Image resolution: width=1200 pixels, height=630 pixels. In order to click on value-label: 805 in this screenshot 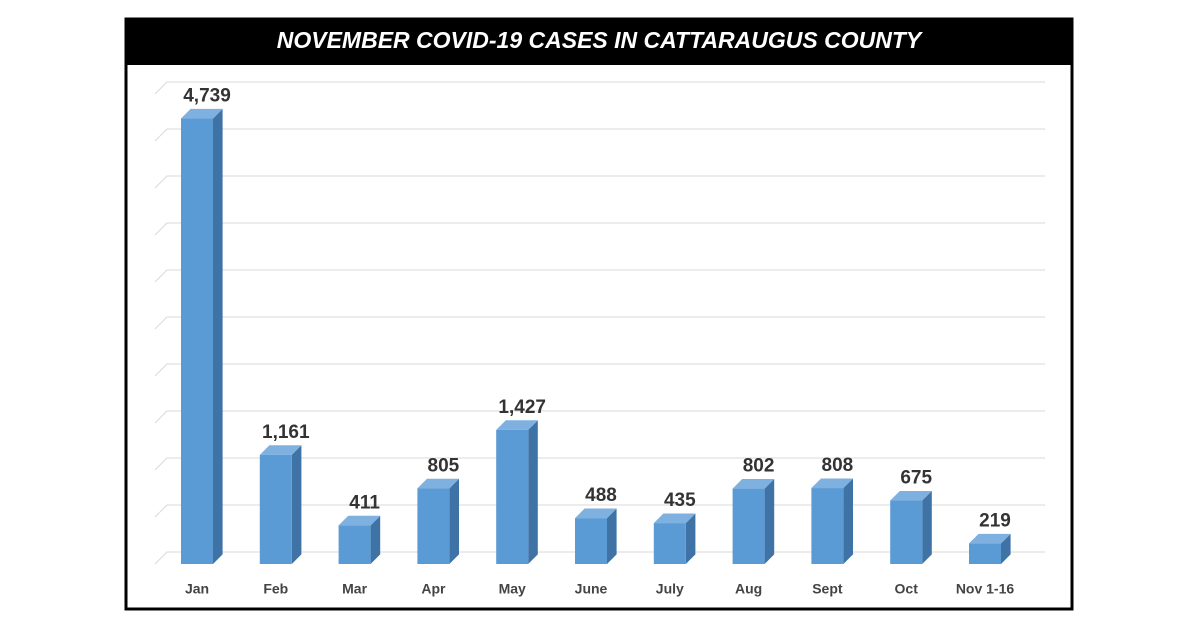, I will do `click(444, 465)`.